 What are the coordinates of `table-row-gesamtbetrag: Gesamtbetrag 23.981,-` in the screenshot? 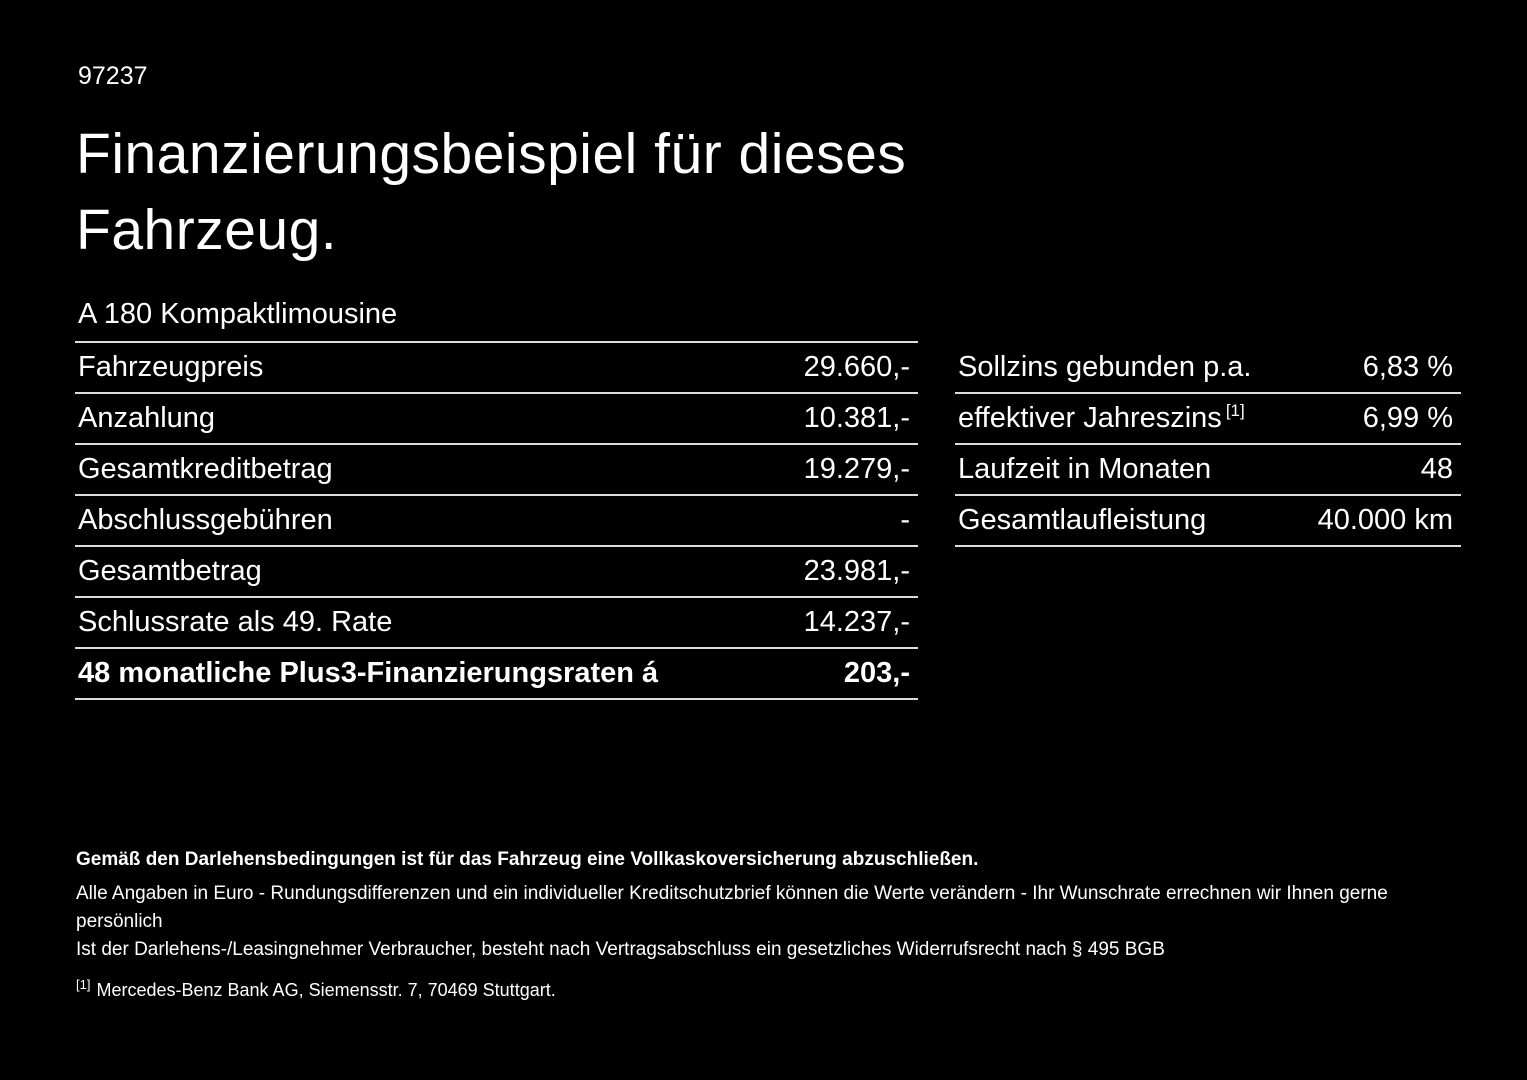 It's located at (496, 572).